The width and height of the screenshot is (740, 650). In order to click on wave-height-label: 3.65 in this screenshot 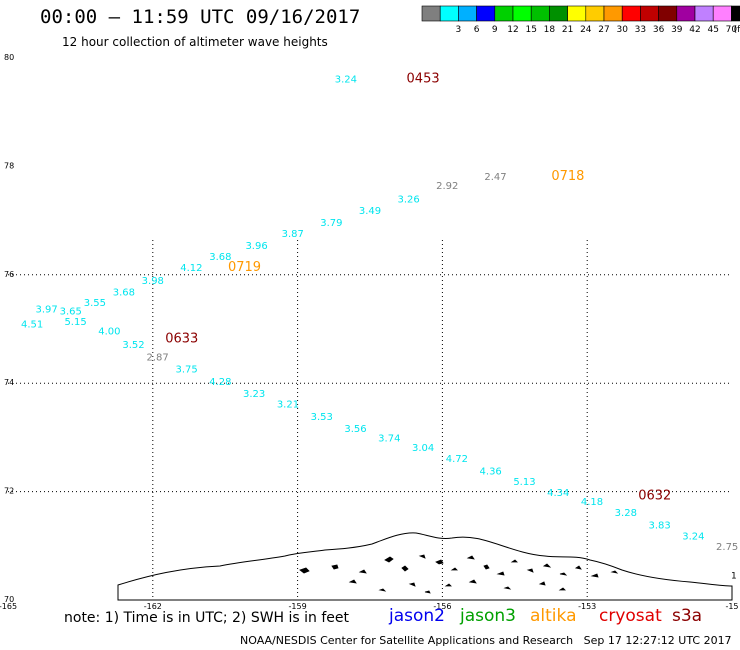, I will do `click(71, 311)`.